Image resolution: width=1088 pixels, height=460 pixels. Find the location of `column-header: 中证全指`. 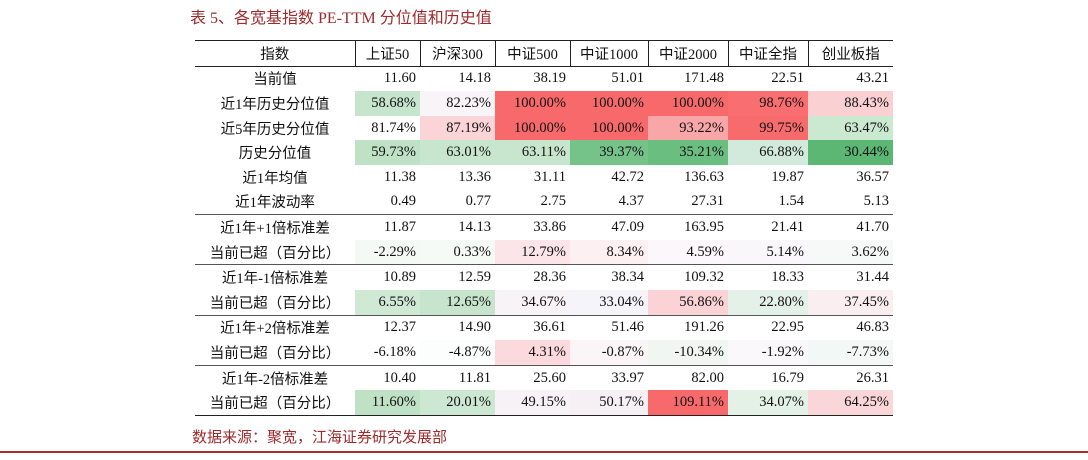

column-header: 中证全指 is located at coordinates (767, 53).